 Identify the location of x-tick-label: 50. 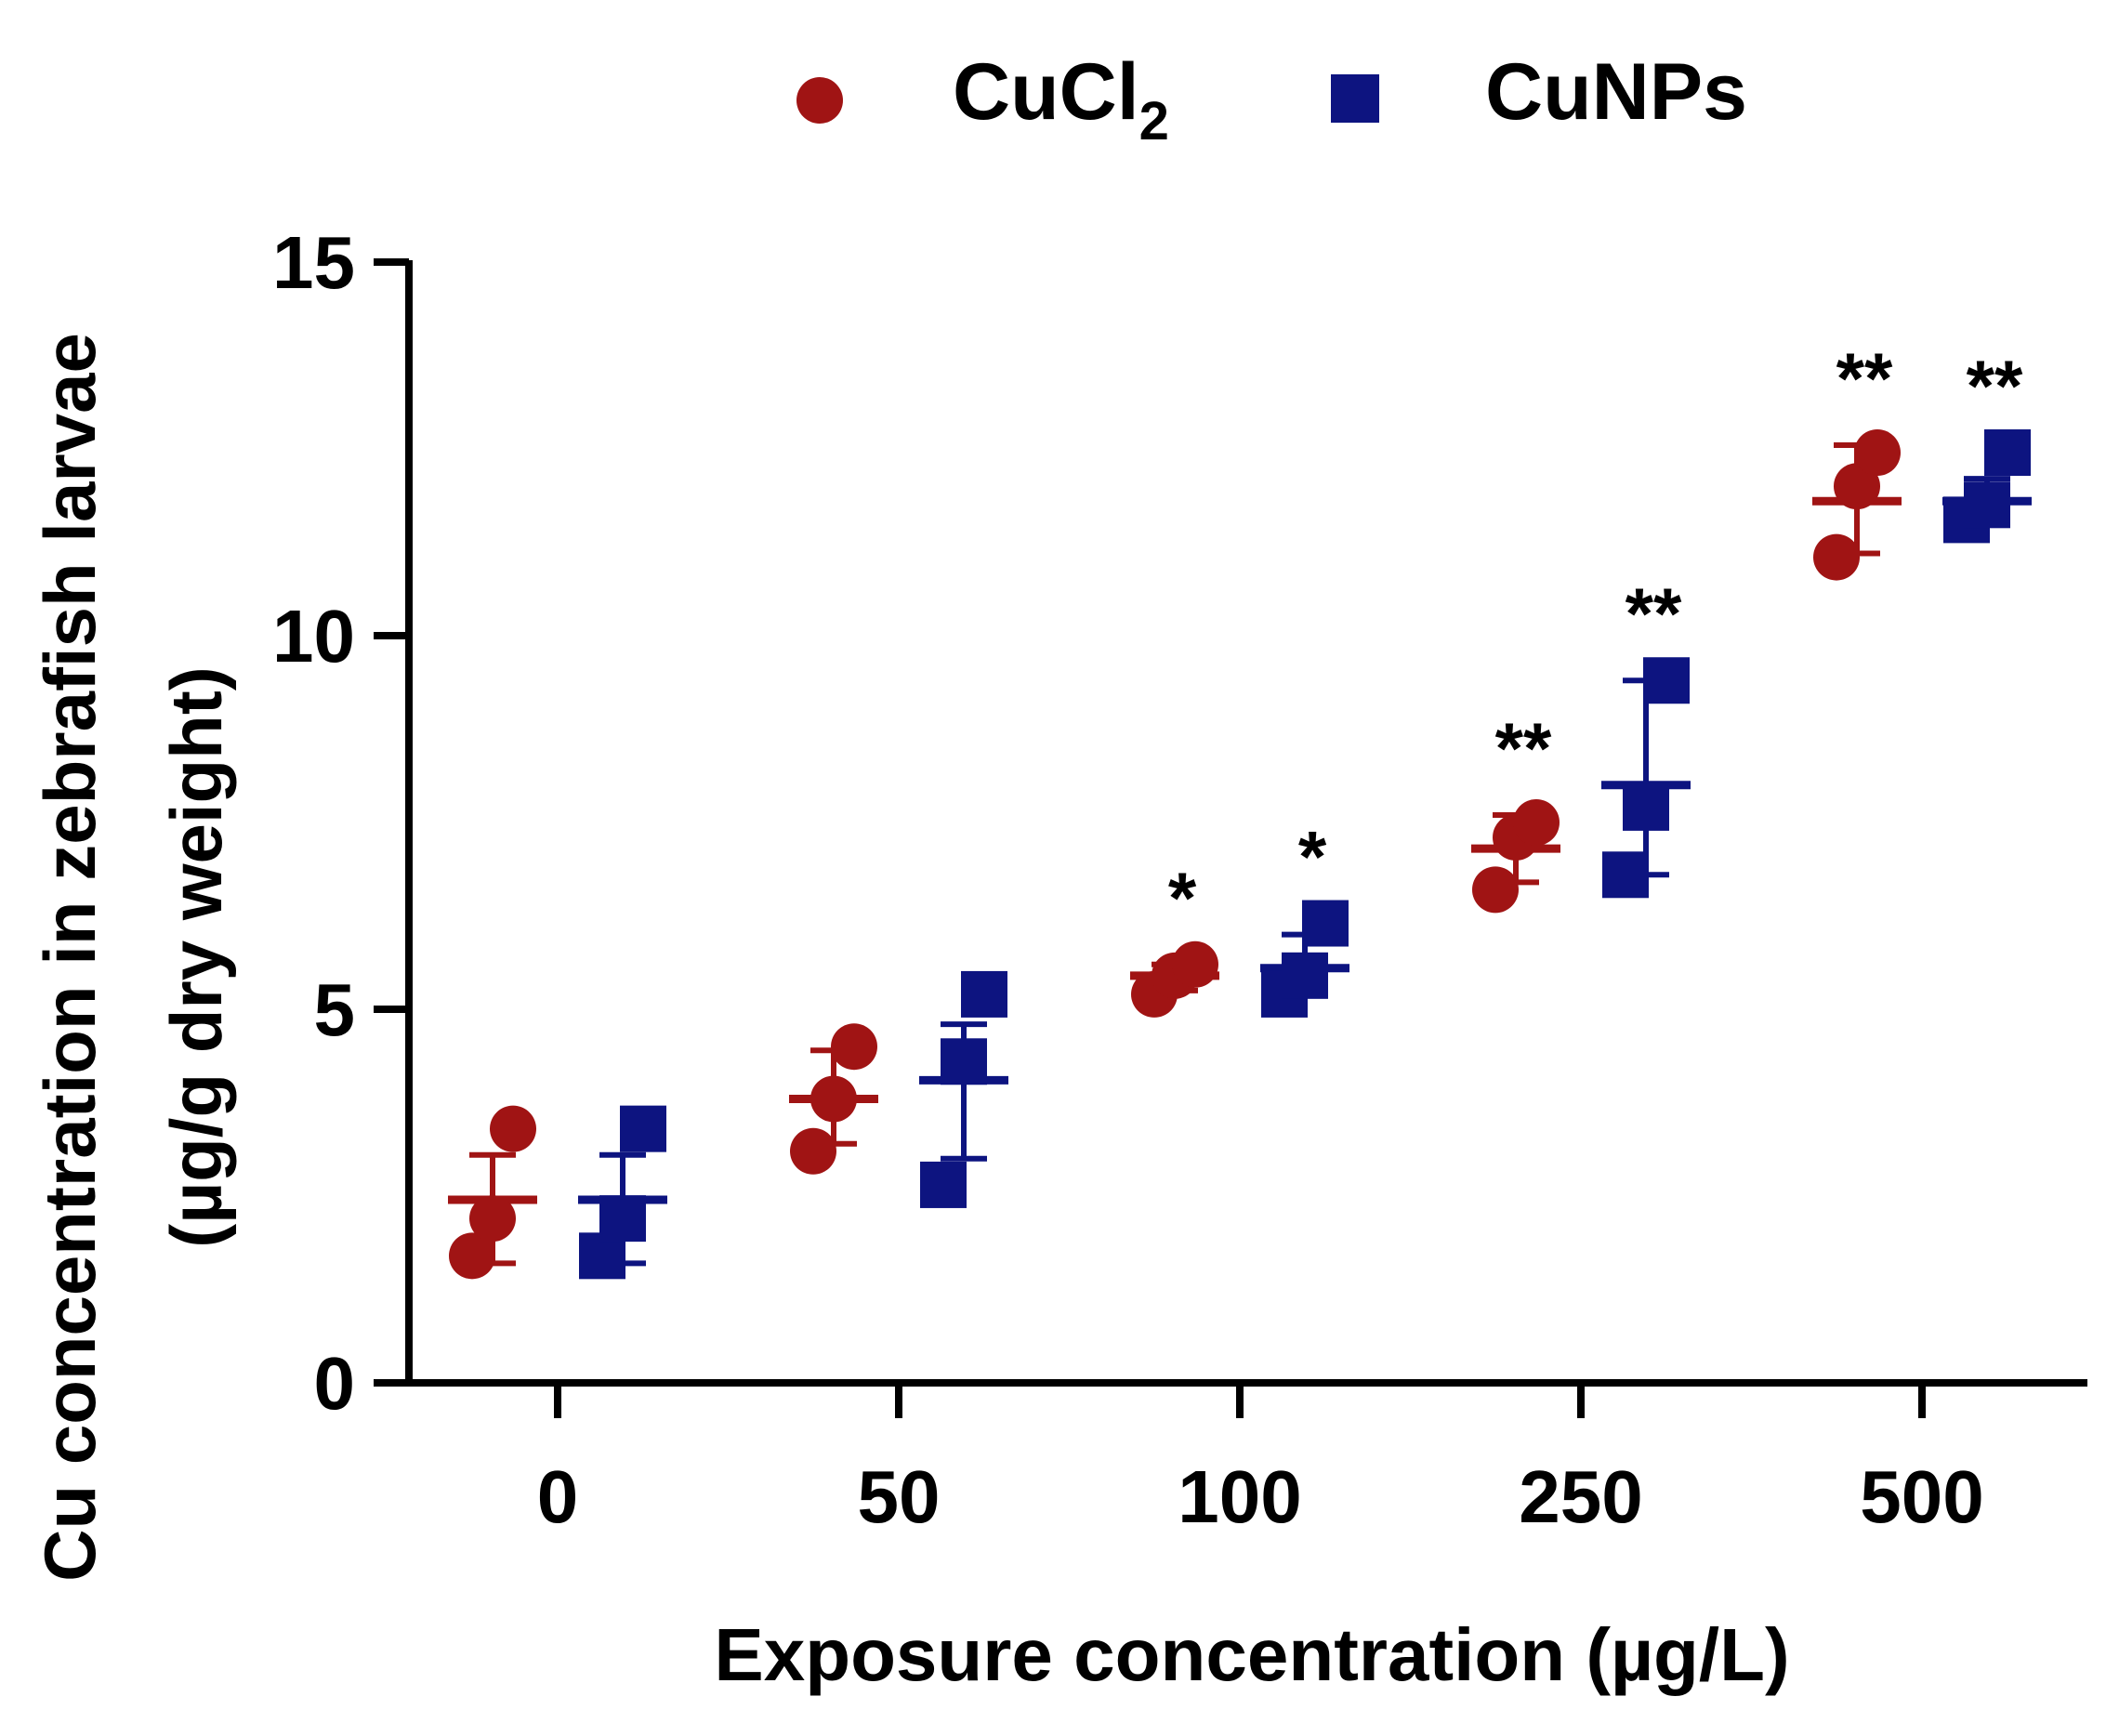
(899, 1497).